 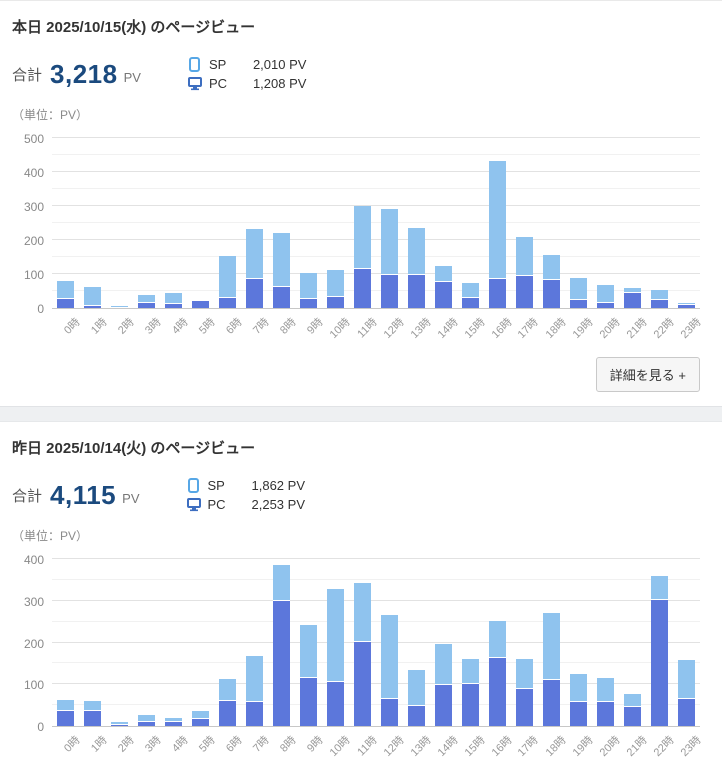 I want to click on bar-9時, so click(x=308, y=675).